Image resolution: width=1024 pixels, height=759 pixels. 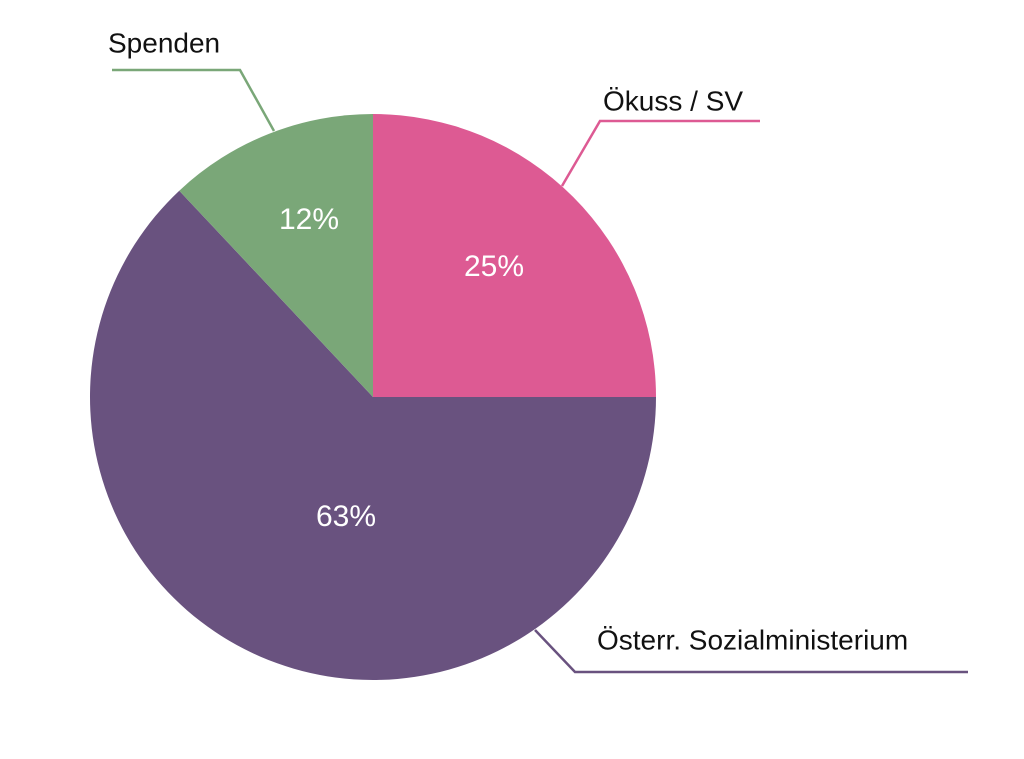 What do you see at coordinates (673, 100) in the screenshot?
I see `callout-label-okuss-sv: Ökuss / SV` at bounding box center [673, 100].